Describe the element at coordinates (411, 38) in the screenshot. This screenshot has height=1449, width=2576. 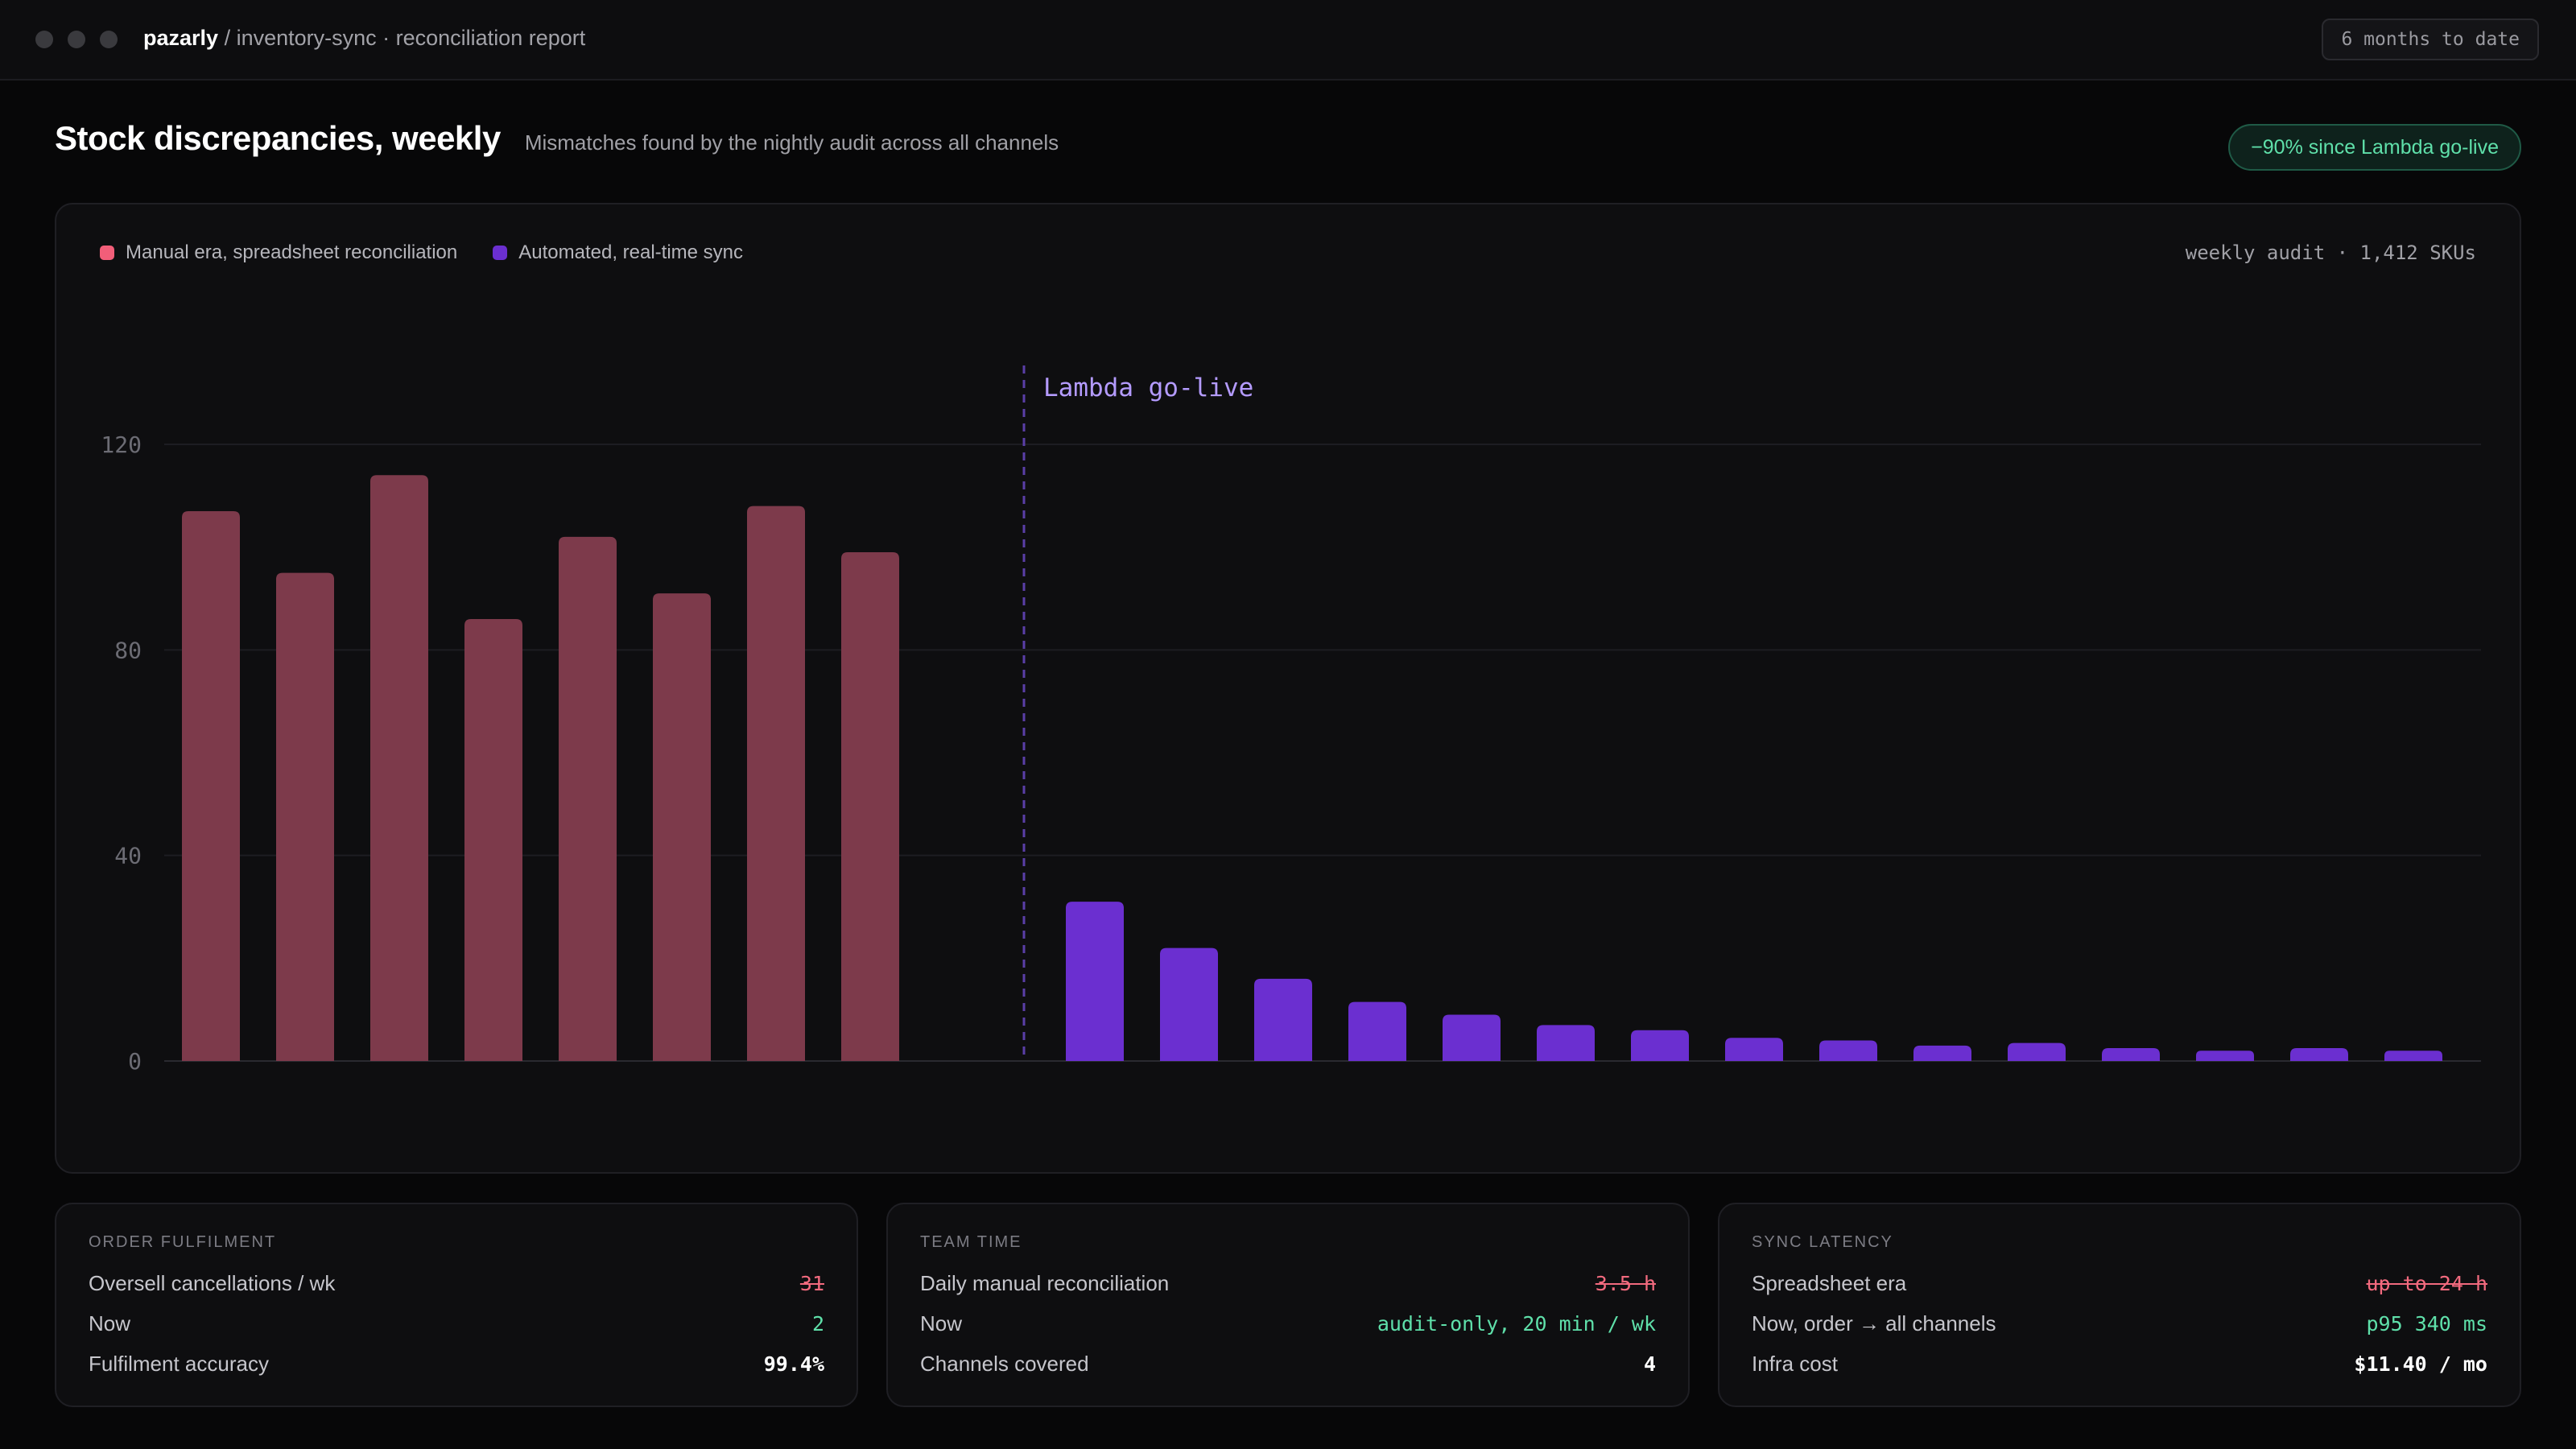
I see `breadcrumb-path: inventory-sync · reconciliation report` at that location.